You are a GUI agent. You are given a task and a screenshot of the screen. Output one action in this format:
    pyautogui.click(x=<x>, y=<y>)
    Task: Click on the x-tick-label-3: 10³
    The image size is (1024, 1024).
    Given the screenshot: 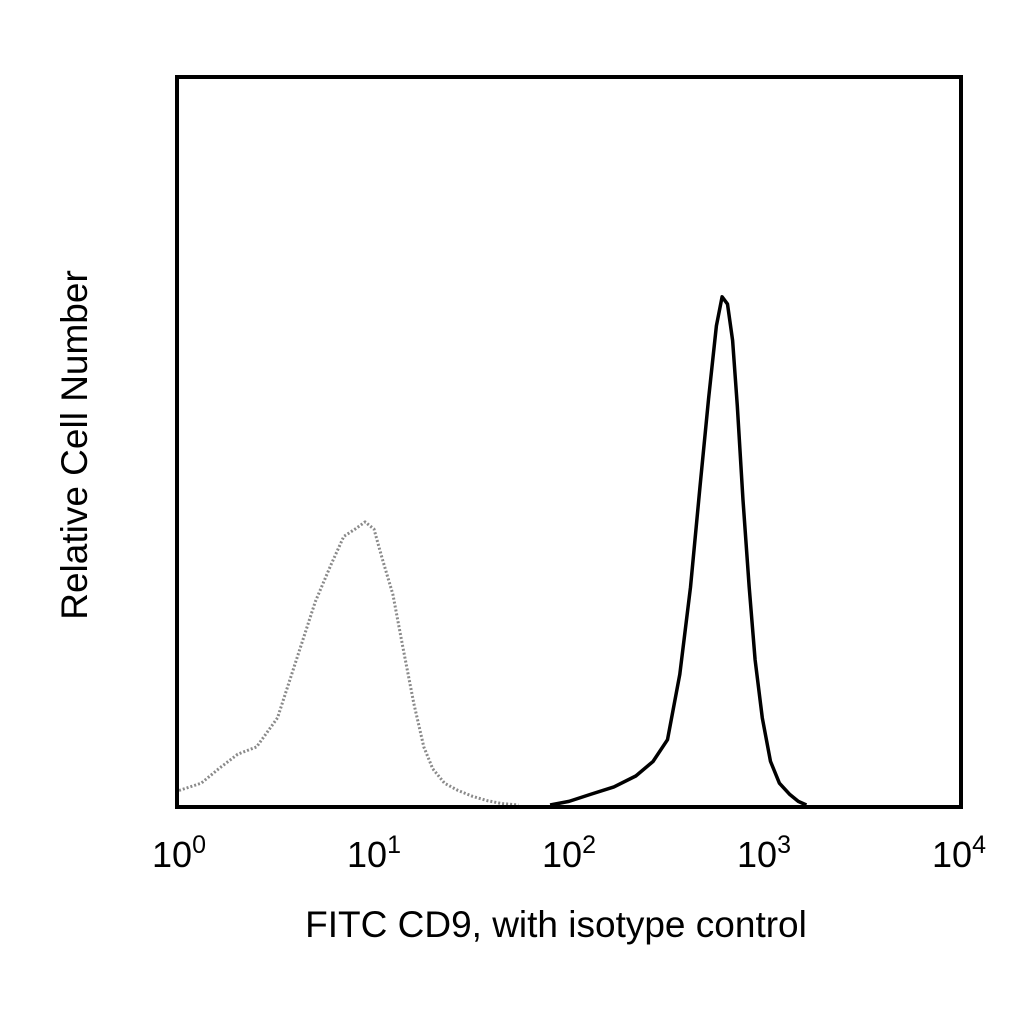 What is the action you would take?
    pyautogui.click(x=764, y=853)
    